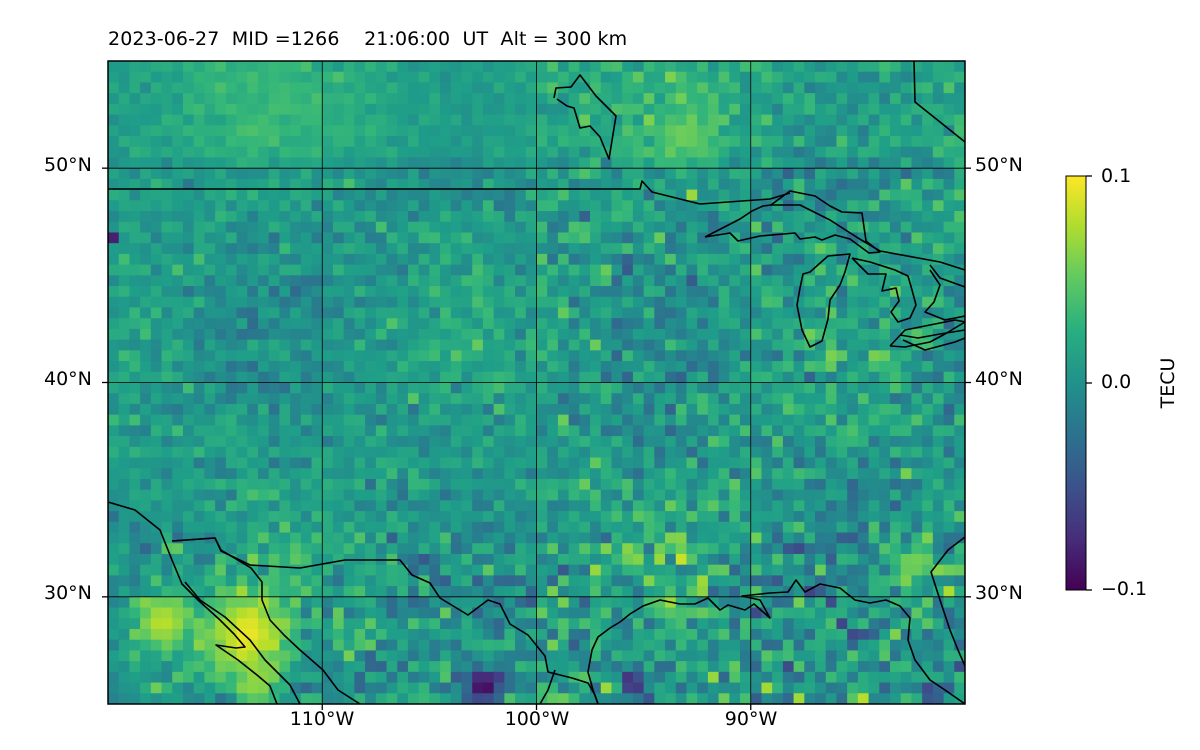 The image size is (1200, 750). I want to click on lat-label-left-40: 40°N, so click(68, 379).